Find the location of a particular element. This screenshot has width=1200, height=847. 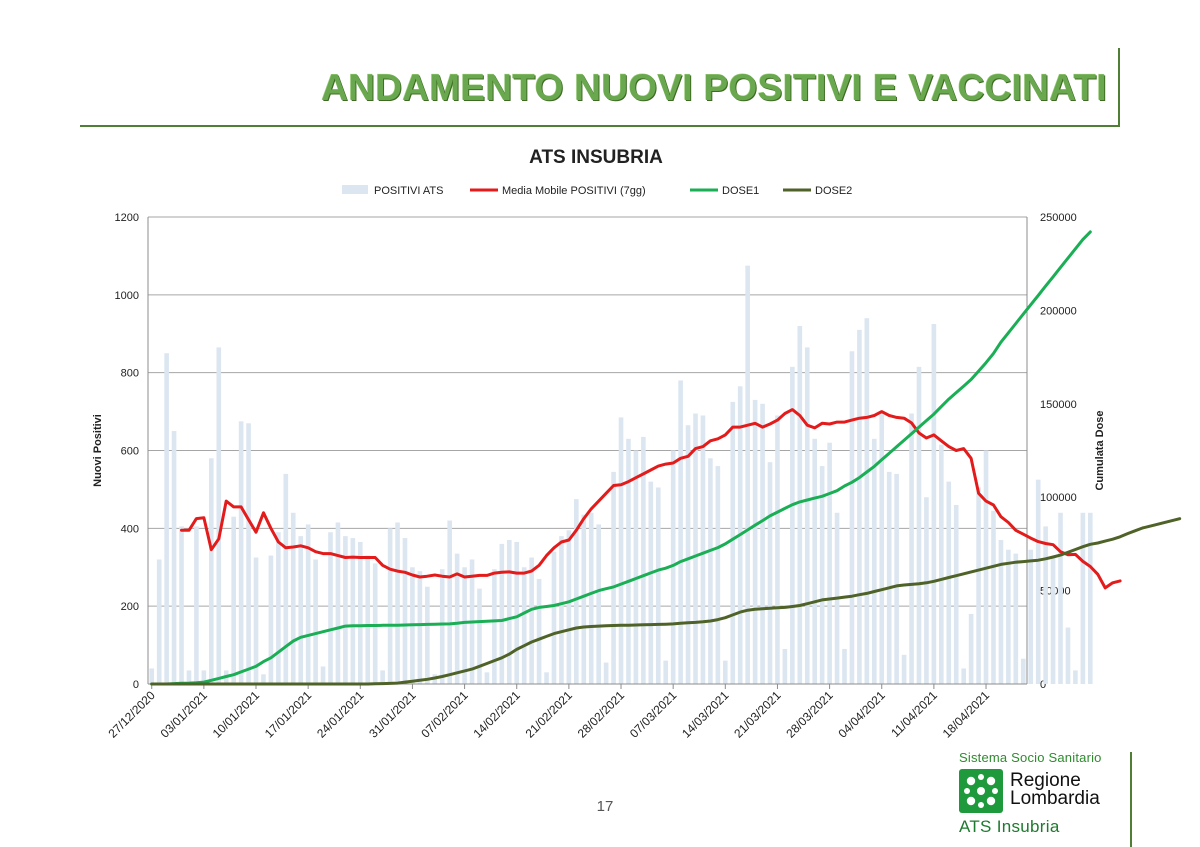

title-divider is located at coordinates (600, 126).